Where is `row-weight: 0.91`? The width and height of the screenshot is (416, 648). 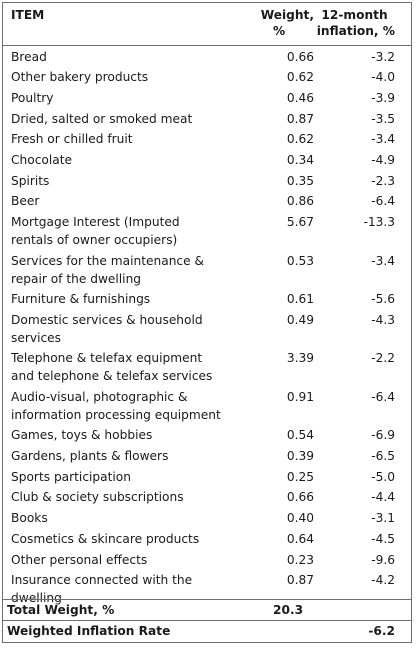
row-weight: 0.91 is located at coordinates (300, 396).